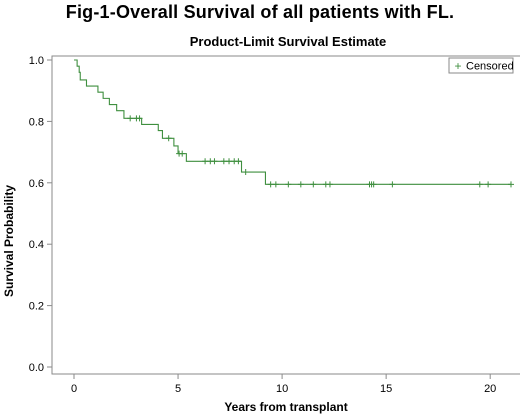 The image size is (520, 416). What do you see at coordinates (457, 66) in the screenshot?
I see `legend-censored-marker: +` at bounding box center [457, 66].